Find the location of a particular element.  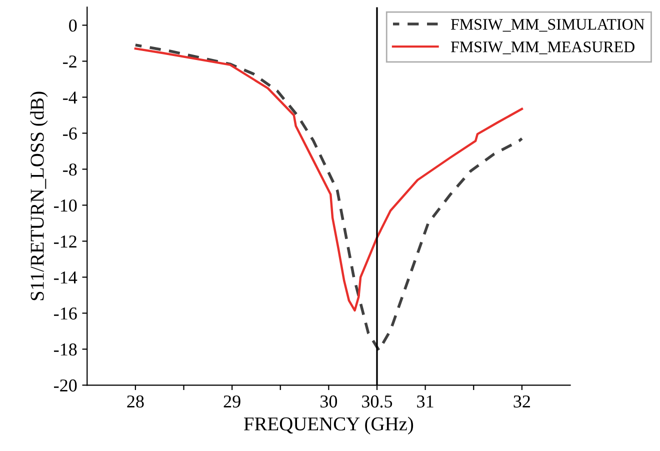

y-tick-label: -12 is located at coordinates (65, 241).